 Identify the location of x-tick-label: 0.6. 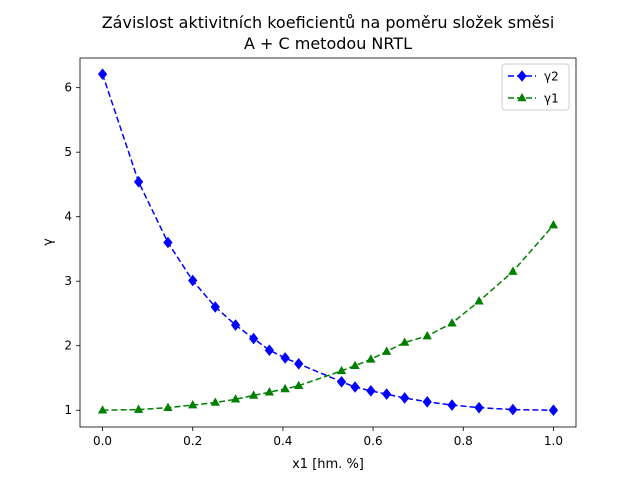
(373, 441).